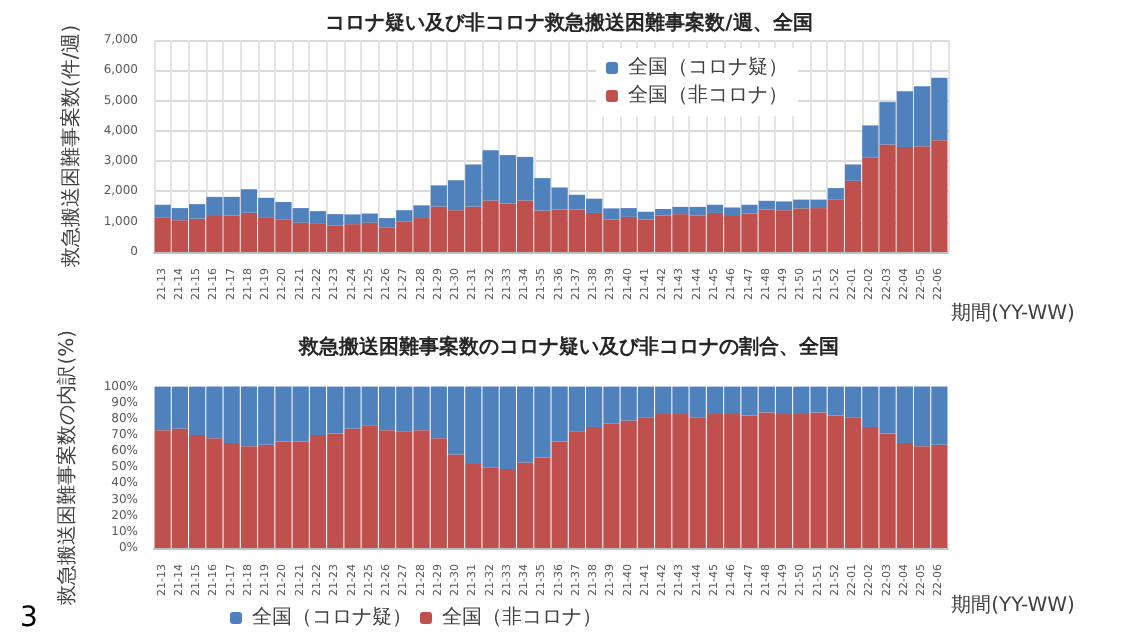  What do you see at coordinates (569, 23) in the screenshot?
I see `chart-title: コロナ疑い及び非コロナ救急搬送困難事案数/週、全国` at bounding box center [569, 23].